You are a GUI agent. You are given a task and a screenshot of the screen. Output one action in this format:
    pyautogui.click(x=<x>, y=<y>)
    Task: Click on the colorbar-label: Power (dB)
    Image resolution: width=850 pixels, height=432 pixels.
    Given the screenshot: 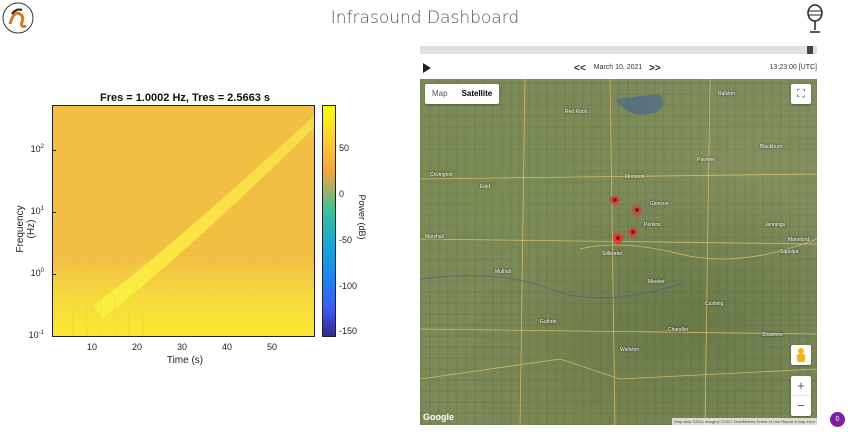 What is the action you would take?
    pyautogui.click(x=362, y=217)
    